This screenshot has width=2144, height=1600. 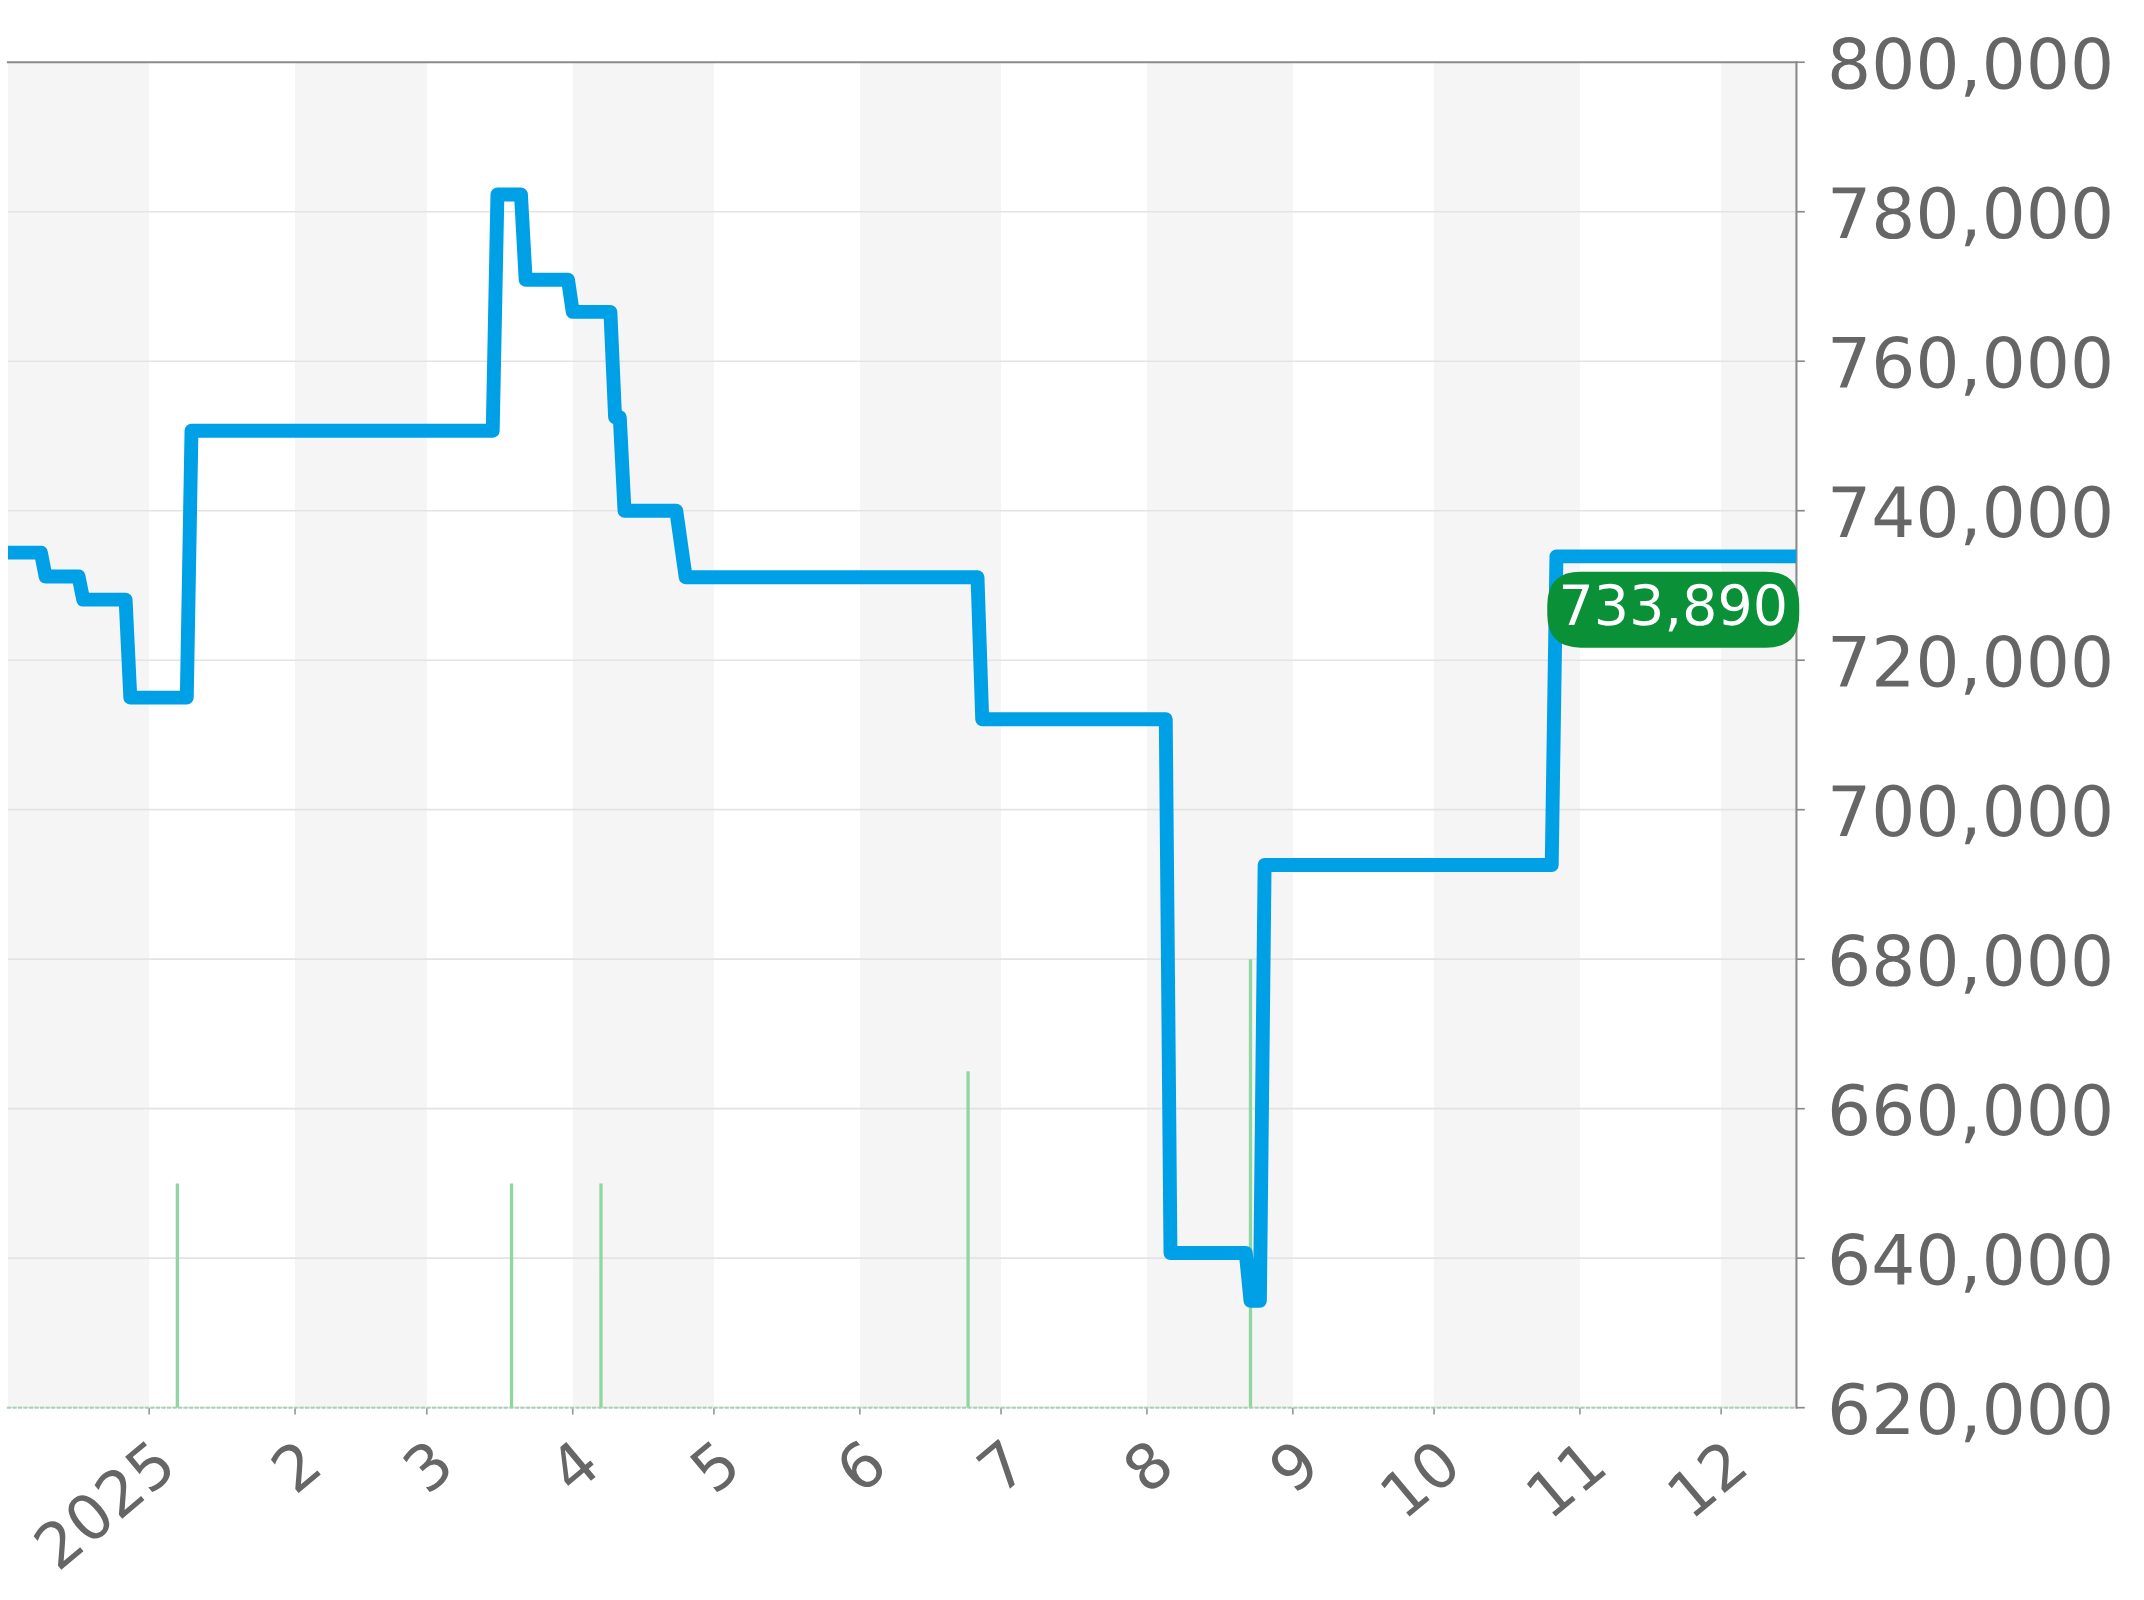 I want to click on x-tick-label: 8, so click(x=1147, y=1465).